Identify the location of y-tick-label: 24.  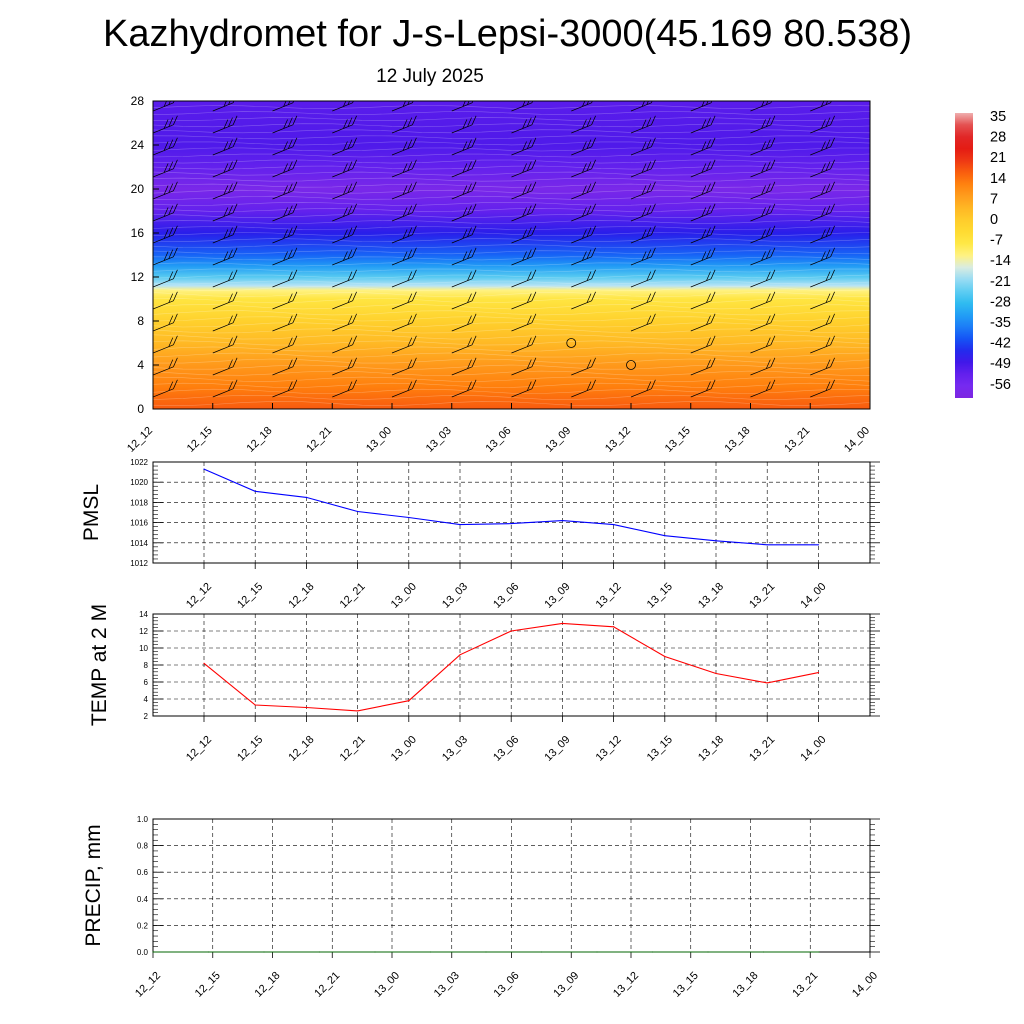
(138, 145).